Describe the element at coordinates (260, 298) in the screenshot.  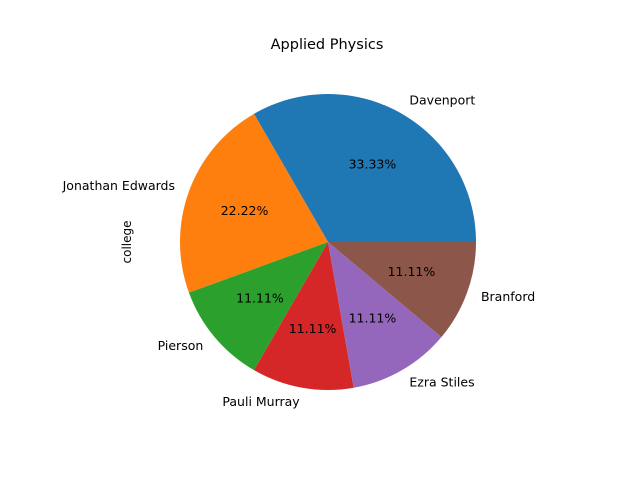
I see `percent-label-pierson: 11.11%` at that location.